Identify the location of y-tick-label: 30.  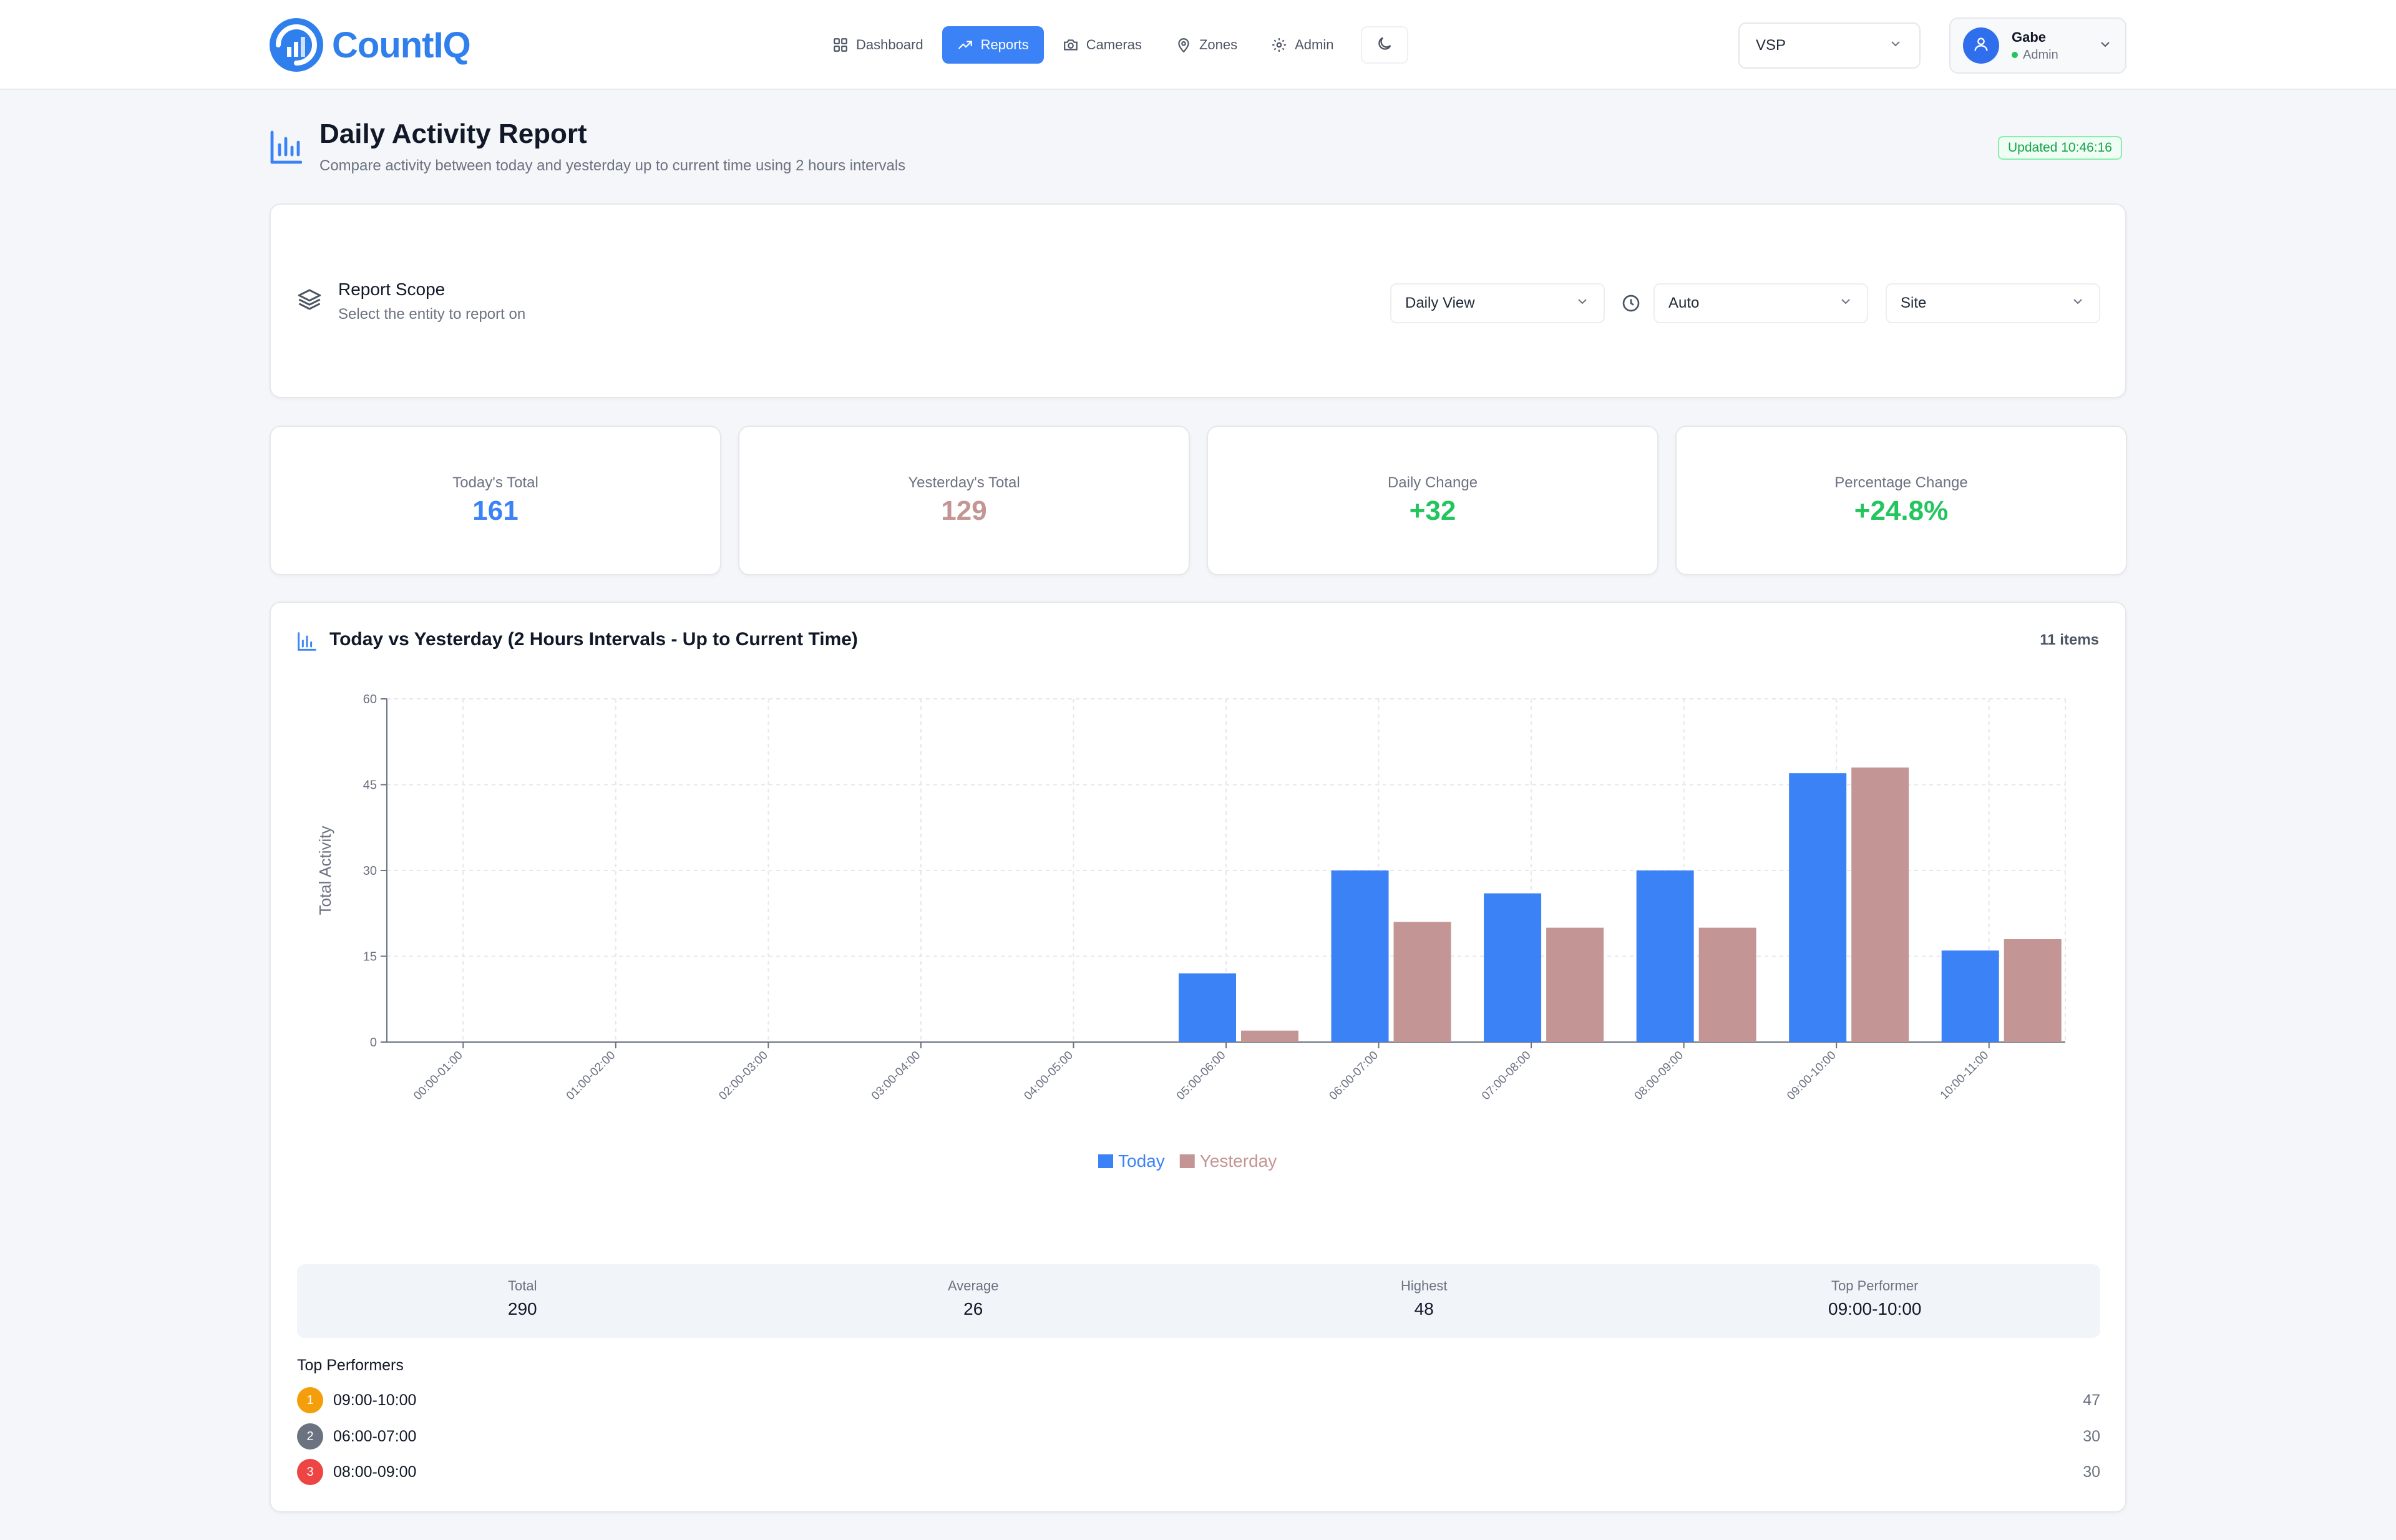
(370, 871).